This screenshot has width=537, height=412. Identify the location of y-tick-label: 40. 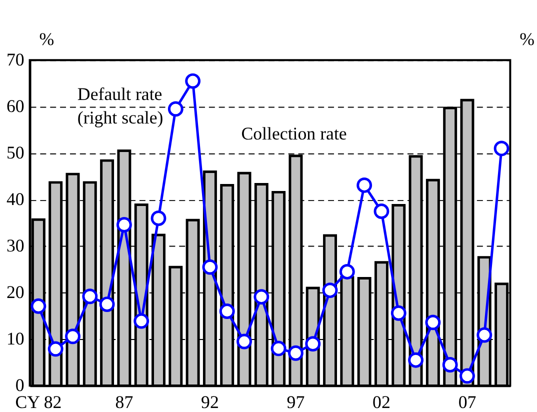
(15, 199).